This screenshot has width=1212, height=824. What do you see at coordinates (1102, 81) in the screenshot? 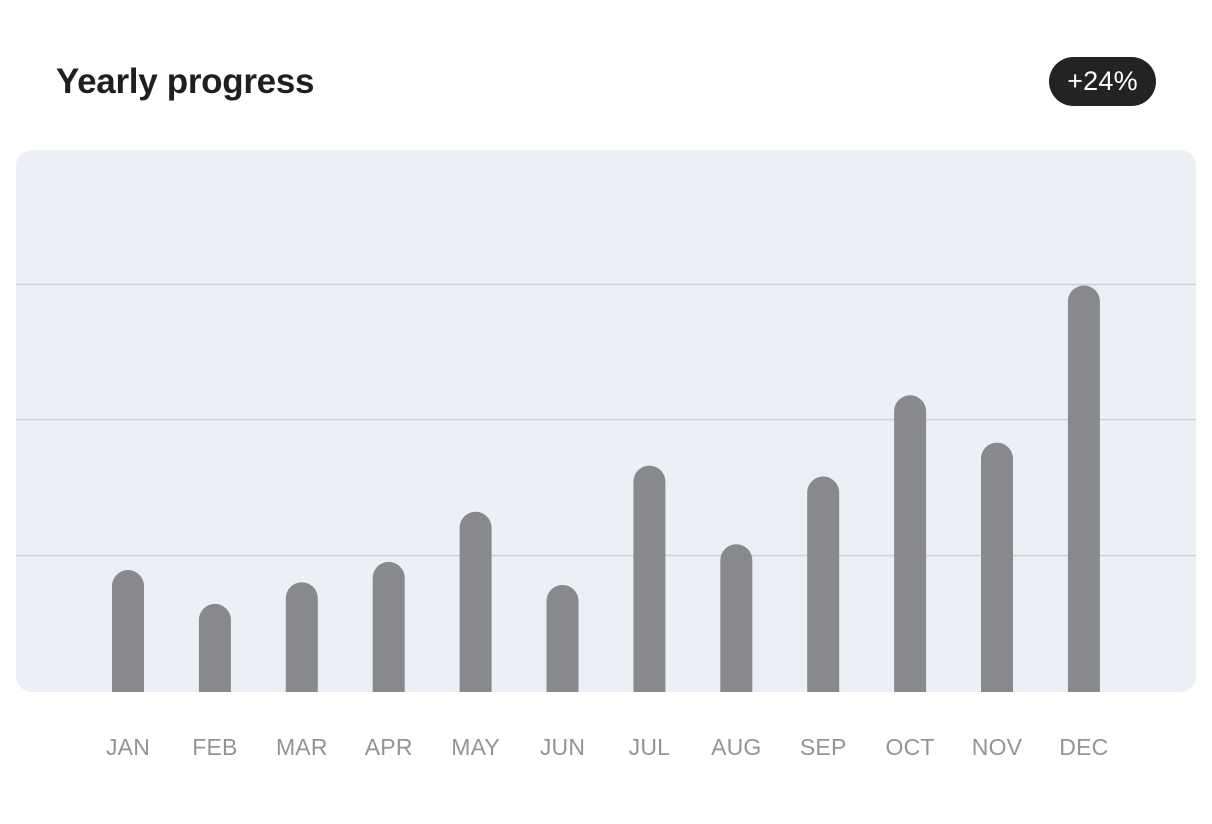
I see `growth-badge: +24%` at bounding box center [1102, 81].